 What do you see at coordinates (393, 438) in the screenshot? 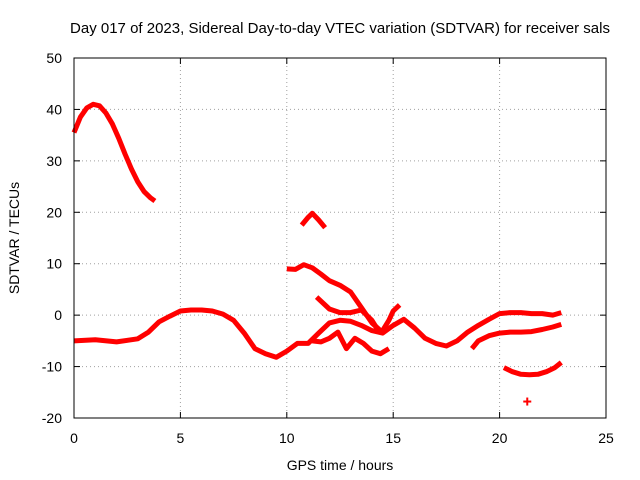
I see `x-tick-label: 15` at bounding box center [393, 438].